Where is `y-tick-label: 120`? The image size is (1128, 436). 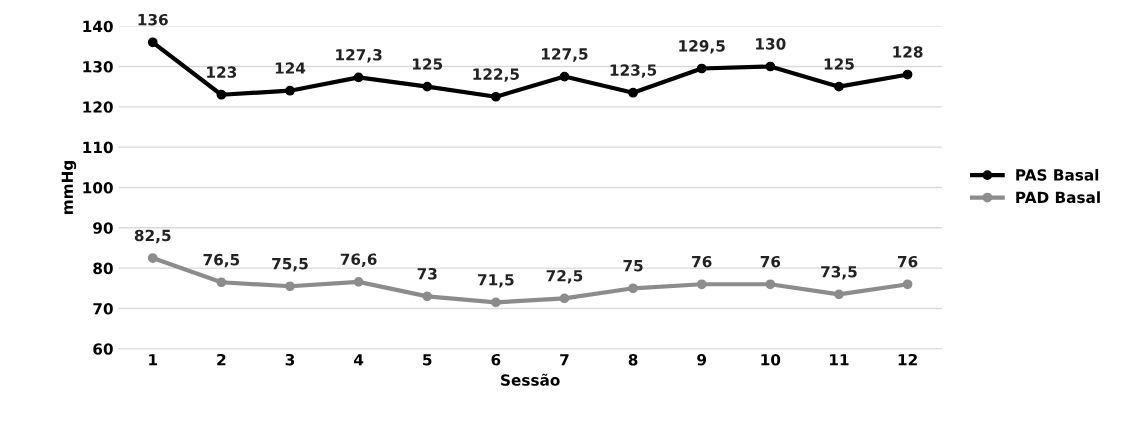
y-tick-label: 120 is located at coordinates (98, 107).